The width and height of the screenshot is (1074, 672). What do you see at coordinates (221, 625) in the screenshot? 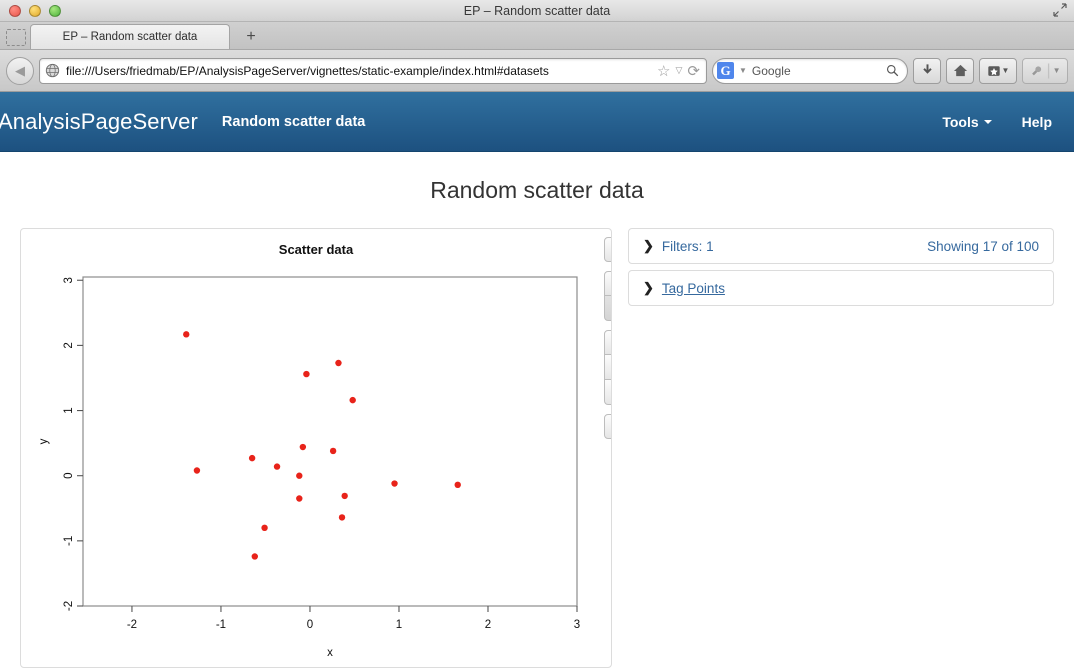
I see `x-tick-label: -1` at bounding box center [221, 625].